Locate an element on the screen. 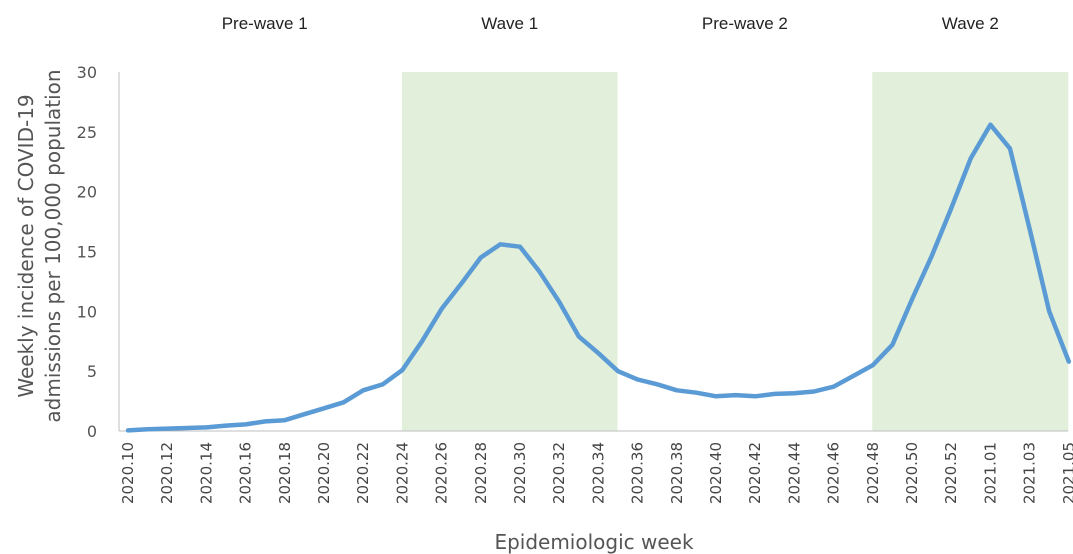  y-tick-label: 25 is located at coordinates (87, 132).